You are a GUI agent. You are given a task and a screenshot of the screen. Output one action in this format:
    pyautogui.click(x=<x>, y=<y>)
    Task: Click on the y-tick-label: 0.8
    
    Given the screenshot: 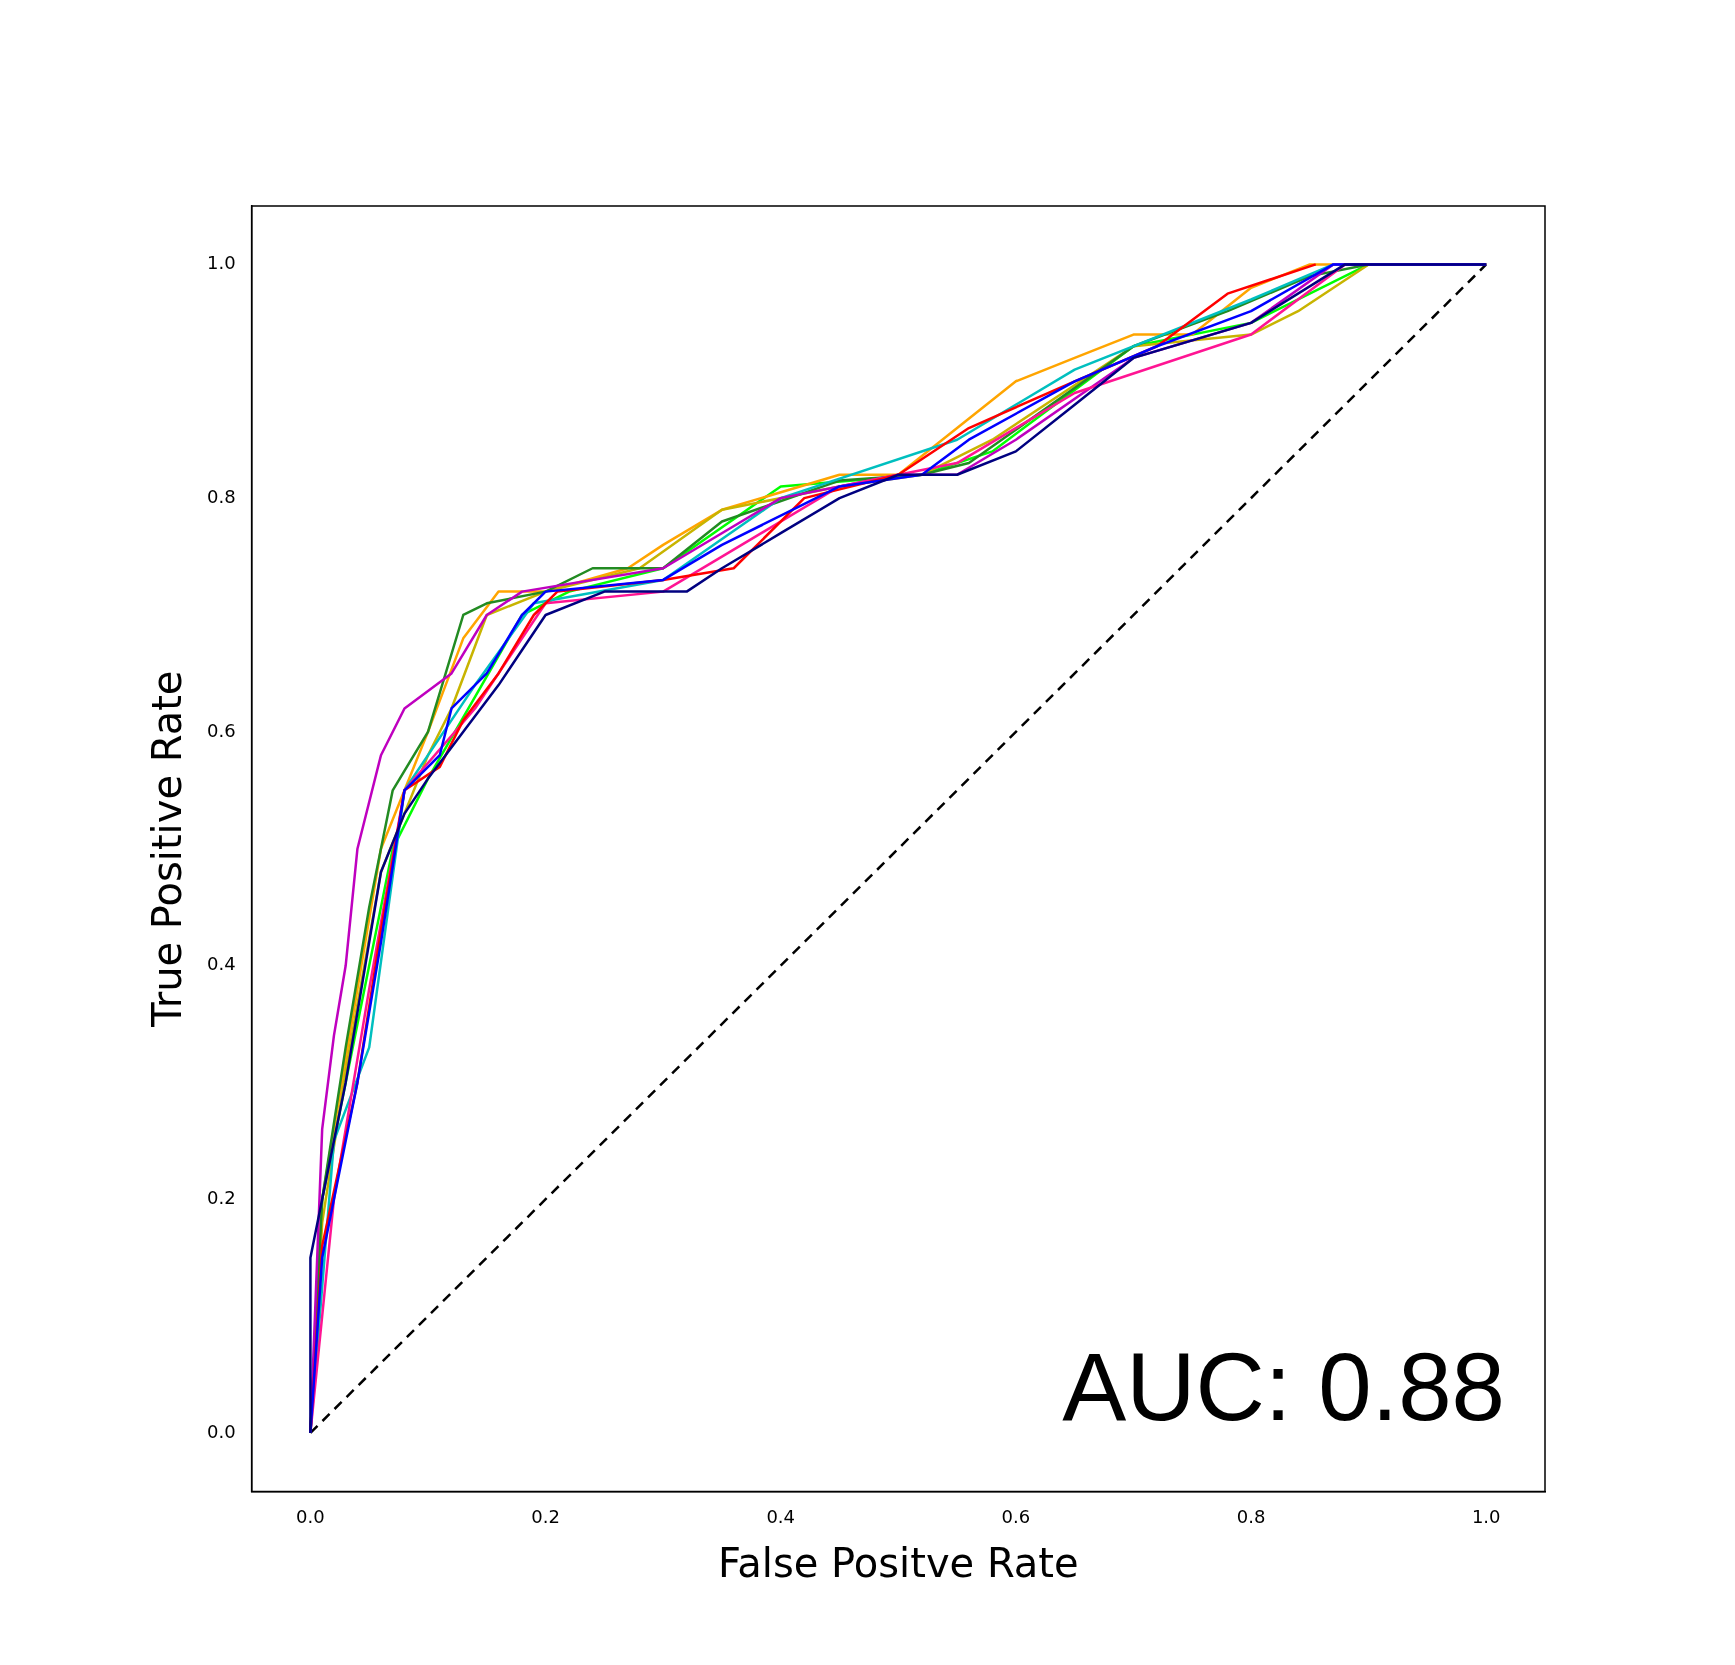 What is the action you would take?
    pyautogui.click(x=221, y=496)
    